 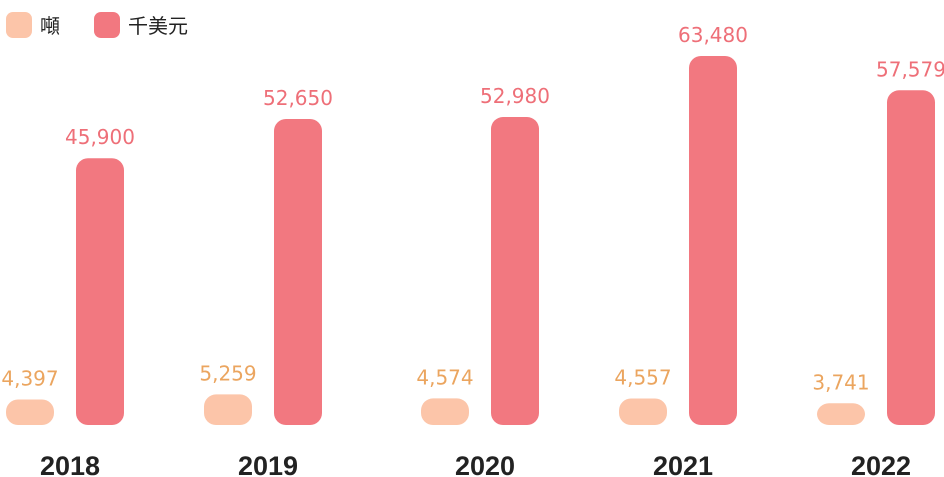 I want to click on legend-item-tons: 噸, so click(x=33, y=24).